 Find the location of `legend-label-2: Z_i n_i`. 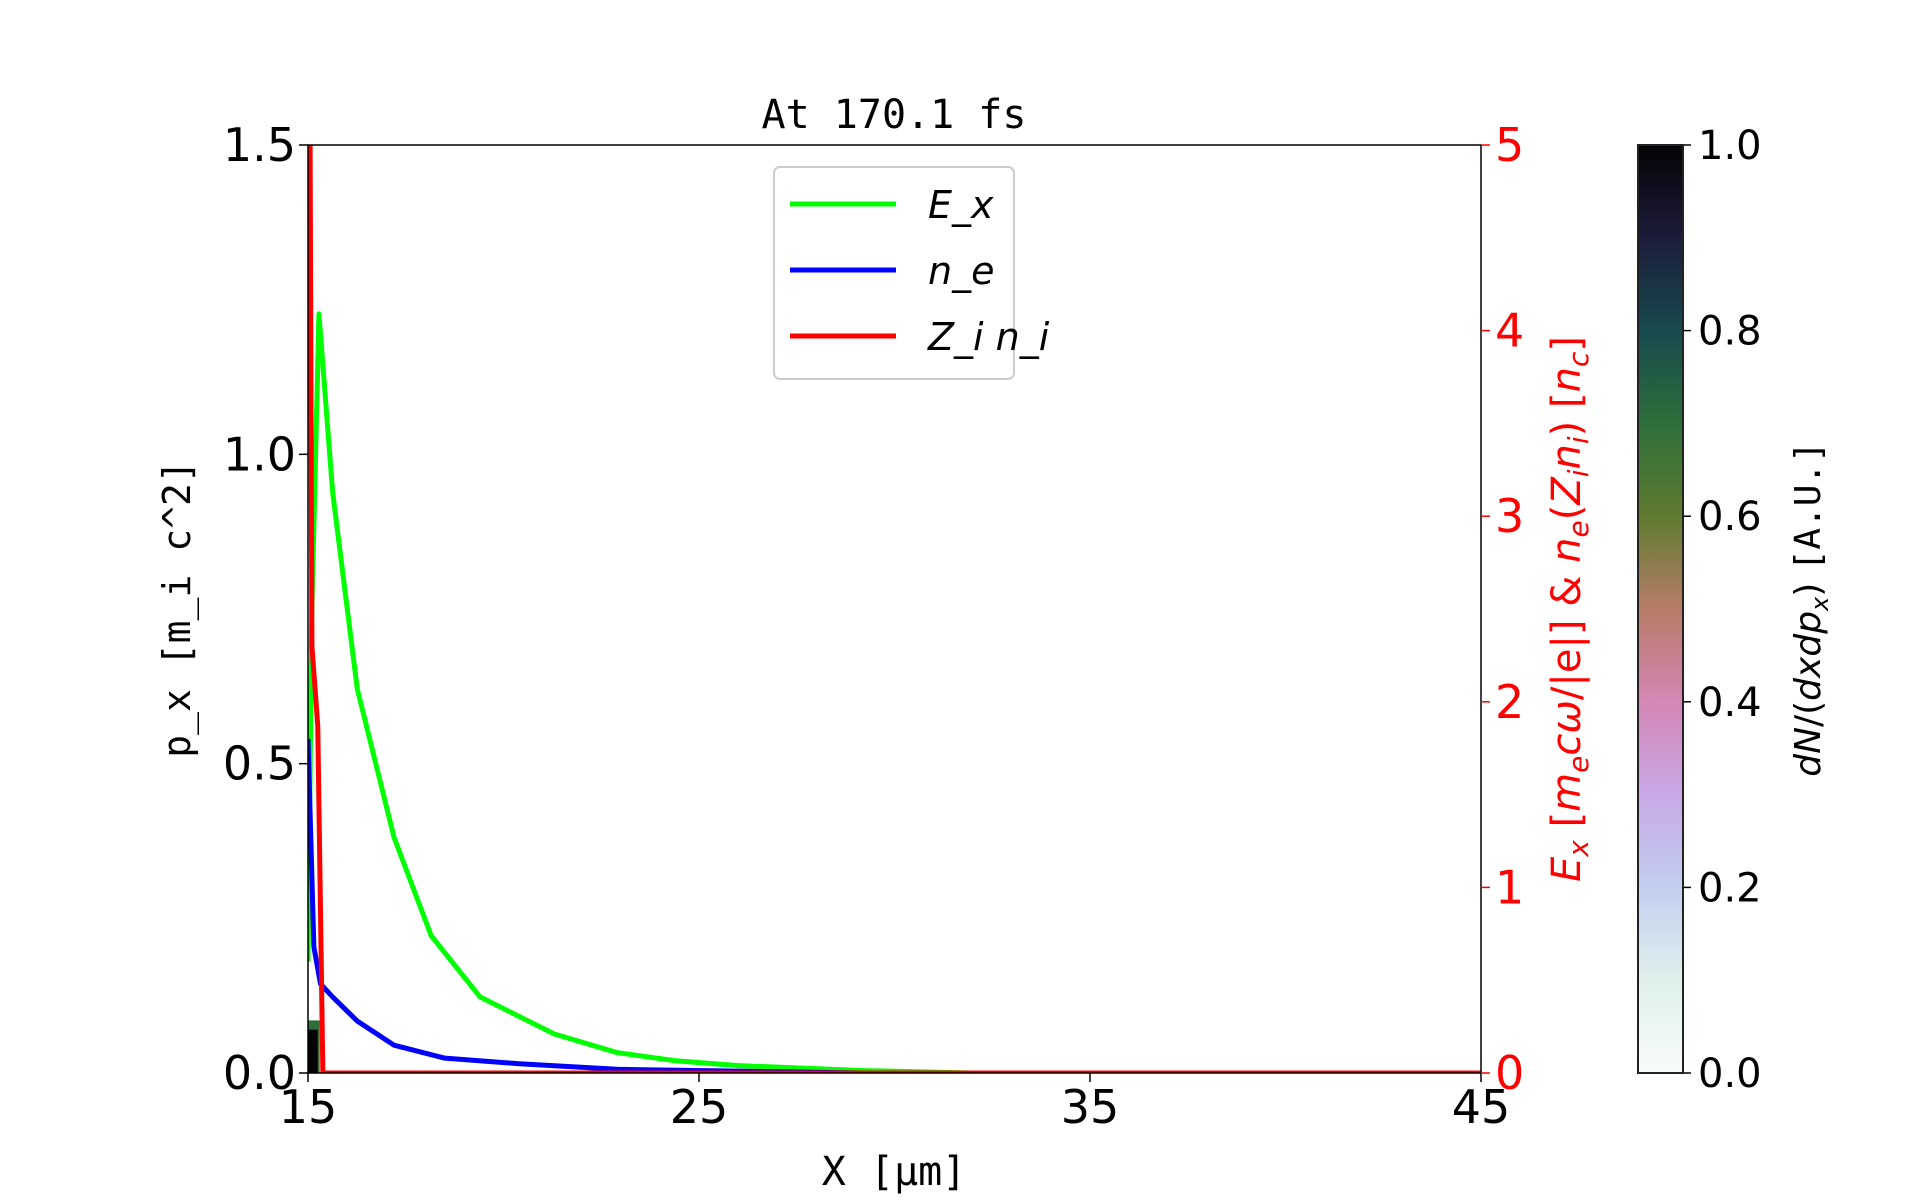

legend-label-2: Z_i n_i is located at coordinates (988, 337).